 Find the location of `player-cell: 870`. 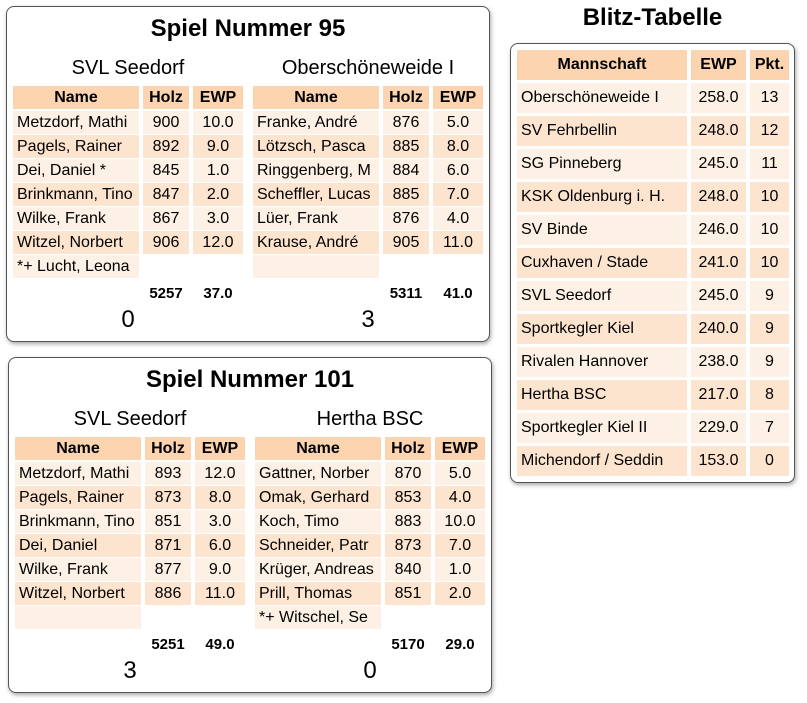

player-cell: 870 is located at coordinates (408, 473).